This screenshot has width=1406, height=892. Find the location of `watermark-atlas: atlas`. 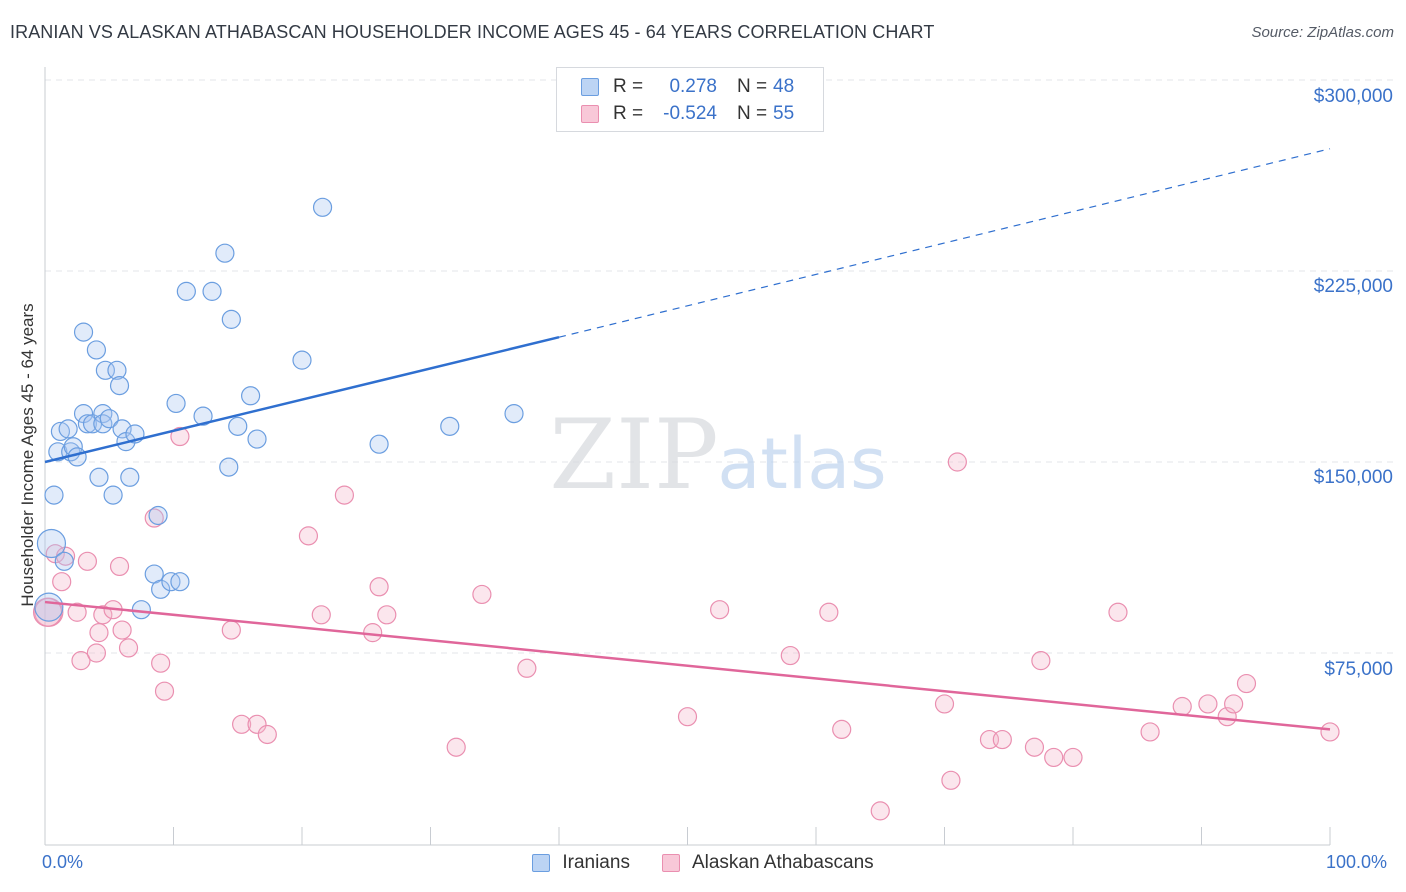

watermark-atlas: atlas is located at coordinates (801, 464).